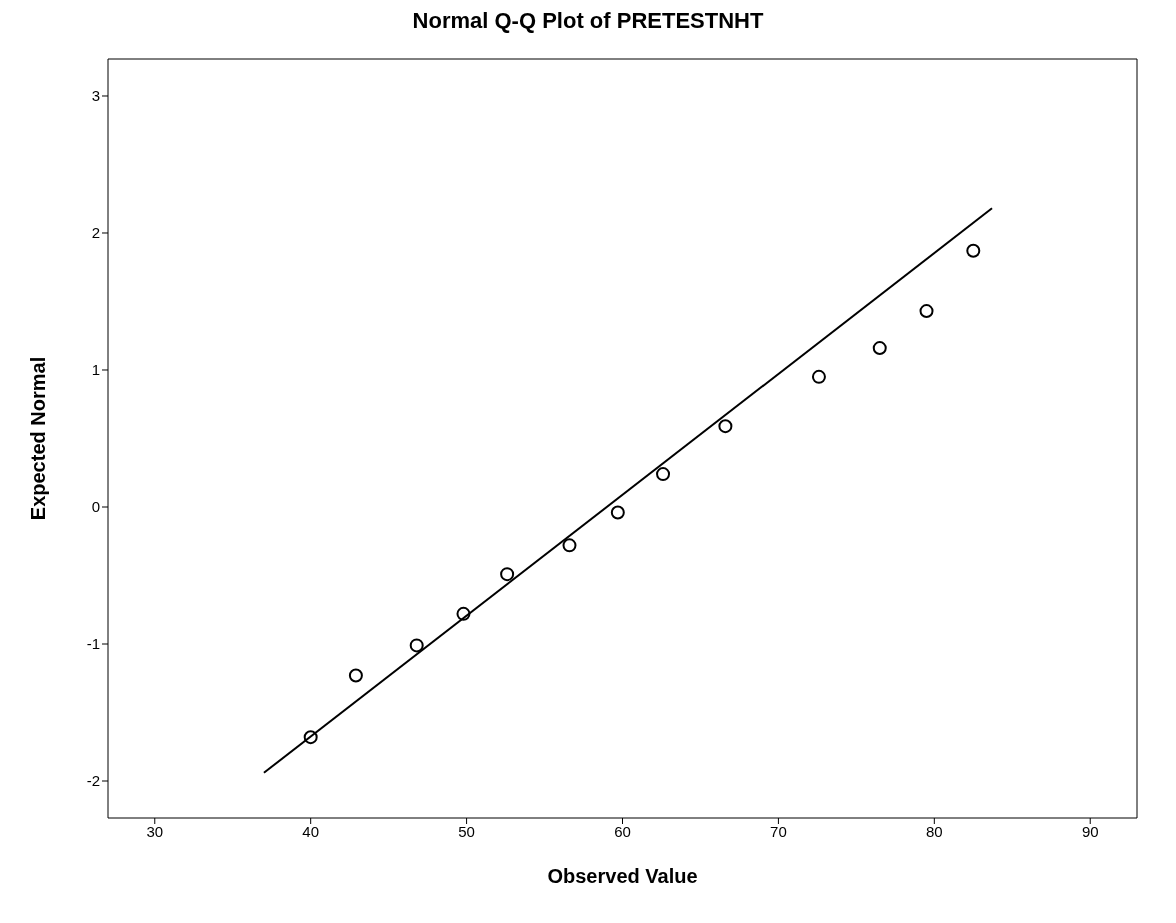 Image resolution: width=1176 pixels, height=923 pixels. What do you see at coordinates (95, 233) in the screenshot?
I see `y-tick-label: 2` at bounding box center [95, 233].